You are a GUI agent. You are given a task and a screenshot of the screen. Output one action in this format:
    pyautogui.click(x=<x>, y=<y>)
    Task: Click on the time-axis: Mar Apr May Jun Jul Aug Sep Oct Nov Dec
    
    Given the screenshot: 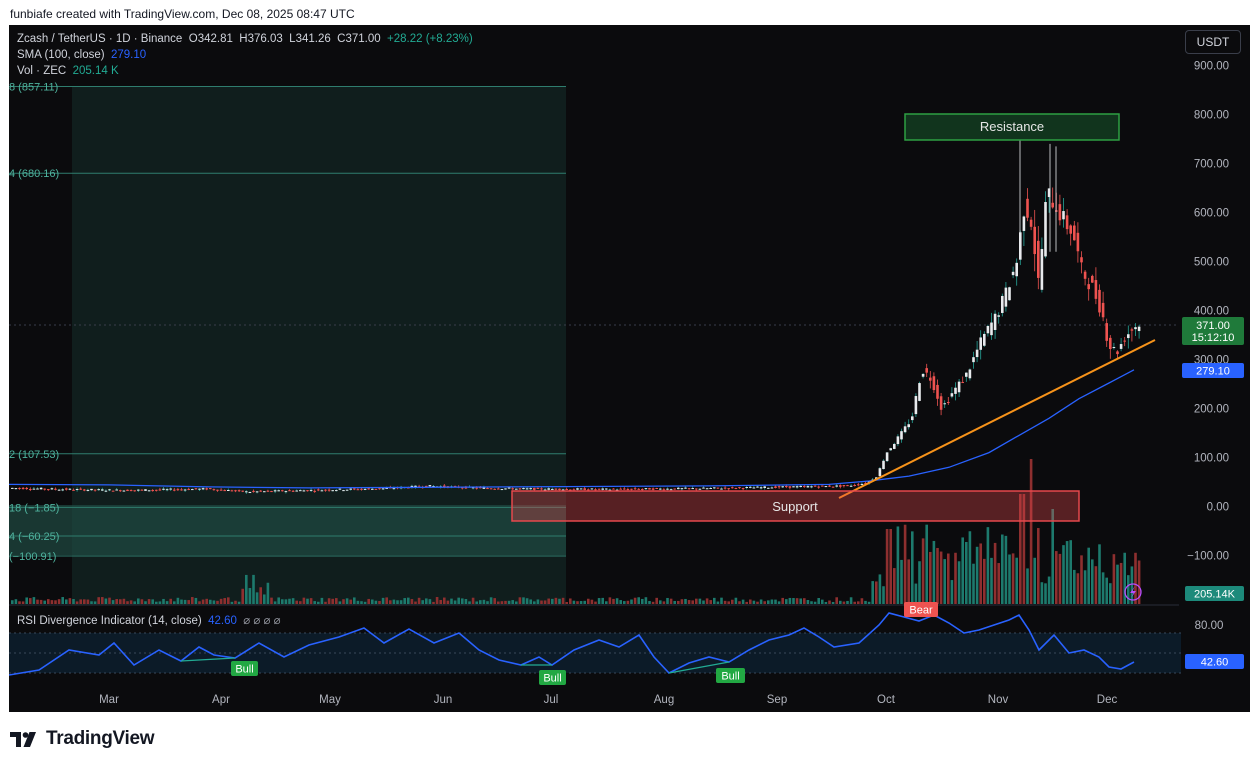 What is the action you would take?
    pyautogui.click(x=608, y=700)
    